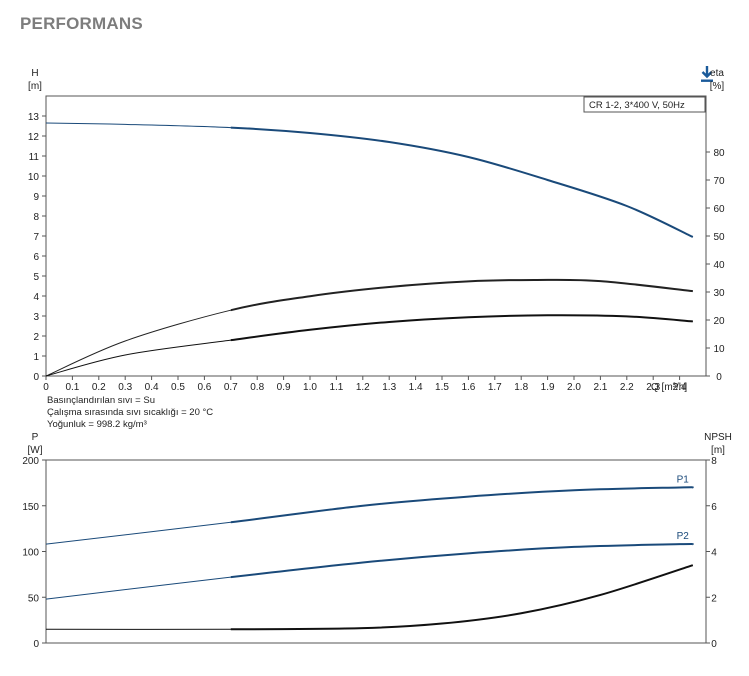 Image resolution: width=749 pixels, height=676 pixels. I want to click on x-tick-label: 0.1, so click(72, 387).